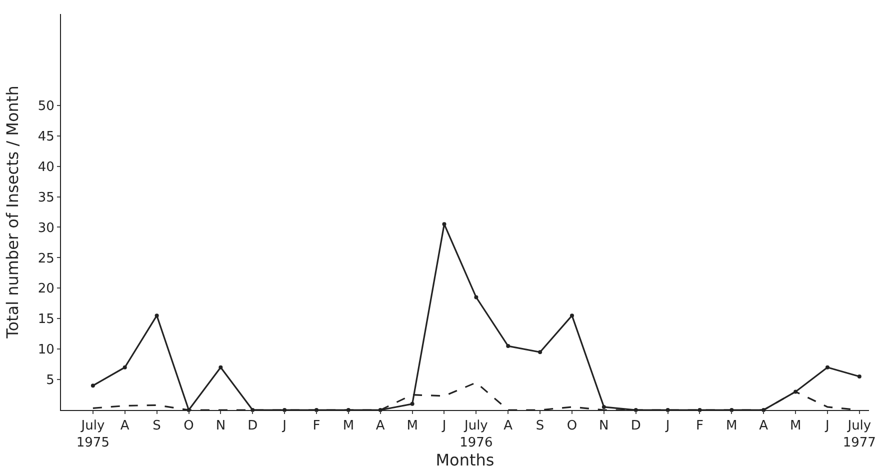 The height and width of the screenshot is (474, 888). I want to click on x-tick-label: July 1977, so click(859, 434).